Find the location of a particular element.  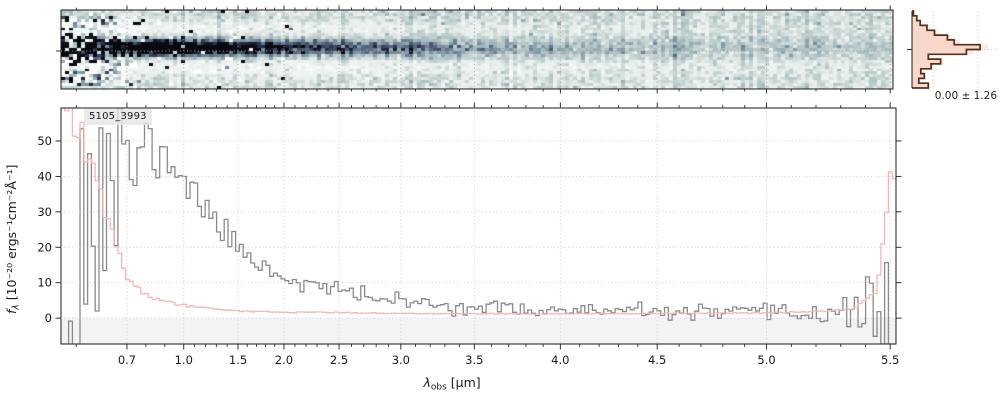

hist-stat-label: 0.00 ± 1.26 is located at coordinates (965, 96).